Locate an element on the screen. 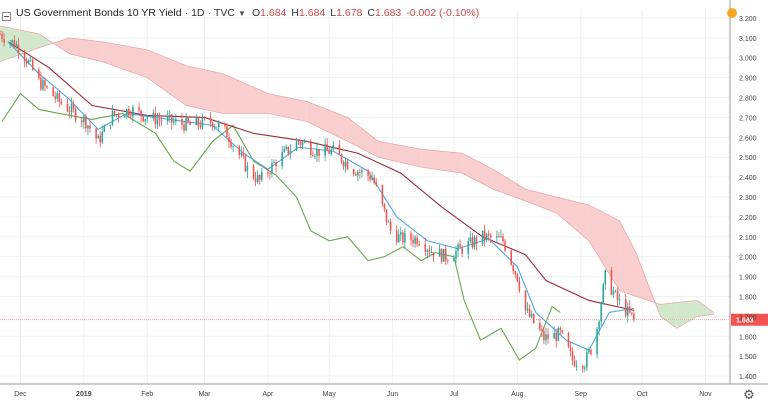 This screenshot has height=407, width=768. x-tick-label: Nov is located at coordinates (705, 394).